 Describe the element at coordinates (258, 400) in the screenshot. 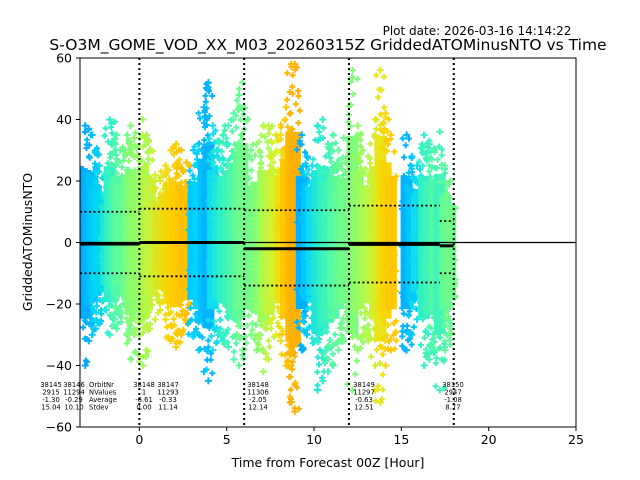

I see `orbit-stat-value: -2.05` at that location.